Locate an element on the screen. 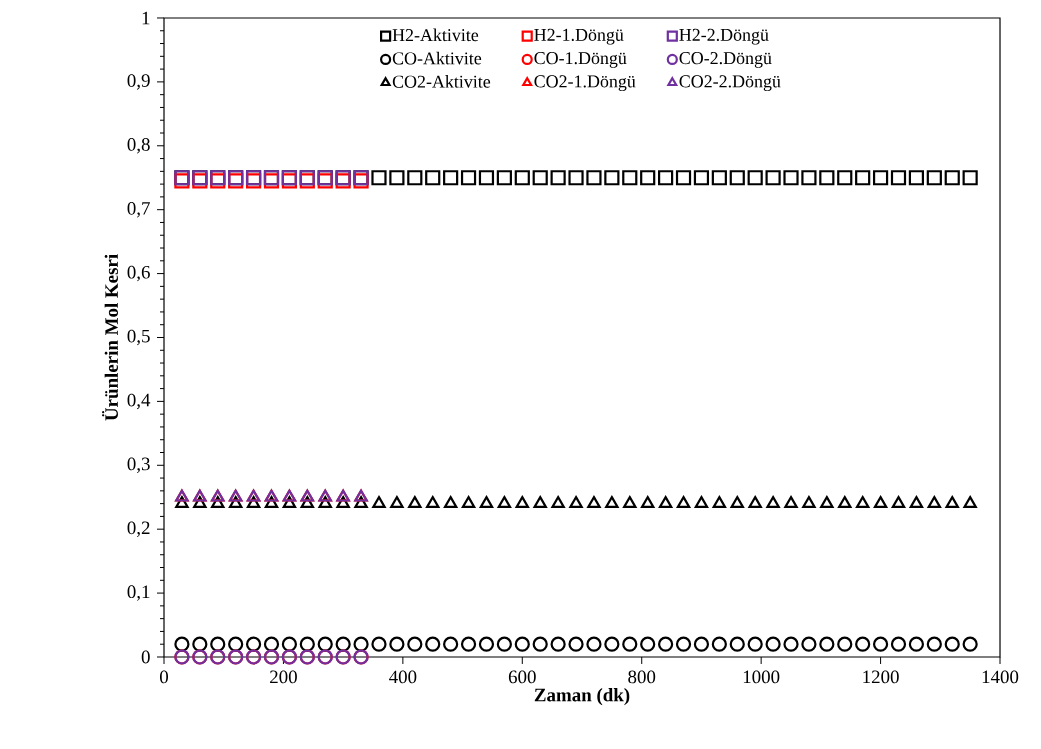  legend-label: H2-1.Döngü is located at coordinates (579, 36).